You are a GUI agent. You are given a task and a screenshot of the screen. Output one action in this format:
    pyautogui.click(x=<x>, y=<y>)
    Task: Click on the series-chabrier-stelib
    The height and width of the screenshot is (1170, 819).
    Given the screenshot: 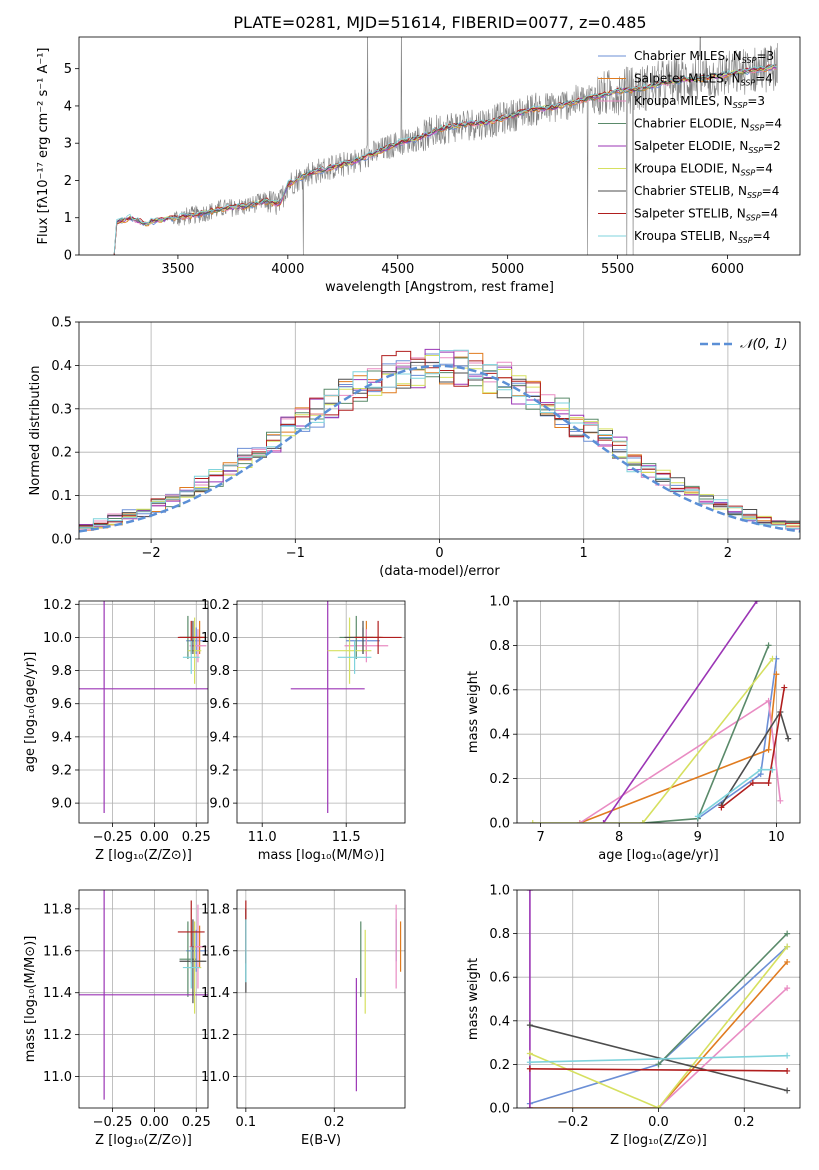 What is the action you would take?
    pyautogui.click(x=658, y=1058)
    